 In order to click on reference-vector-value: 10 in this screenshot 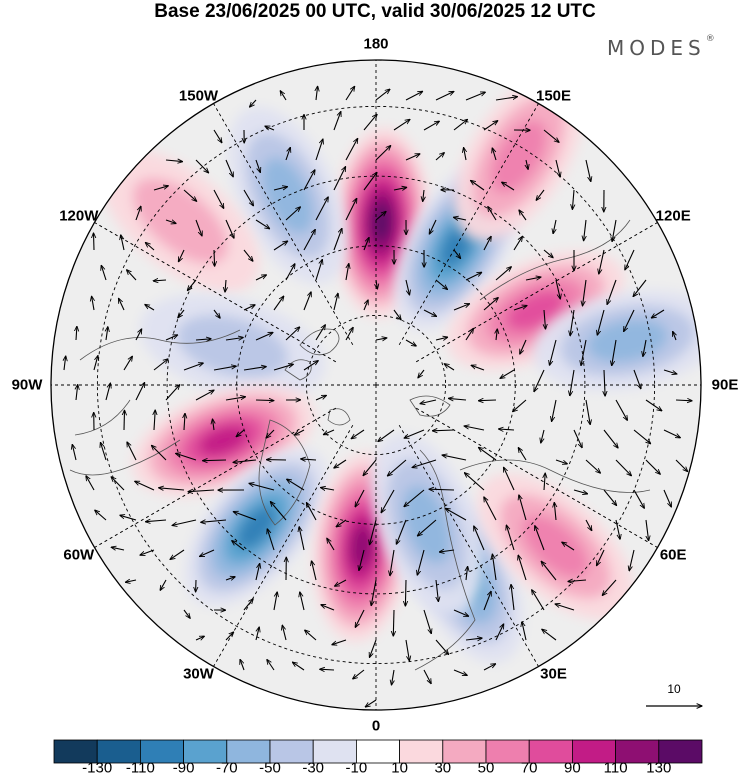, I will do `click(674, 689)`.